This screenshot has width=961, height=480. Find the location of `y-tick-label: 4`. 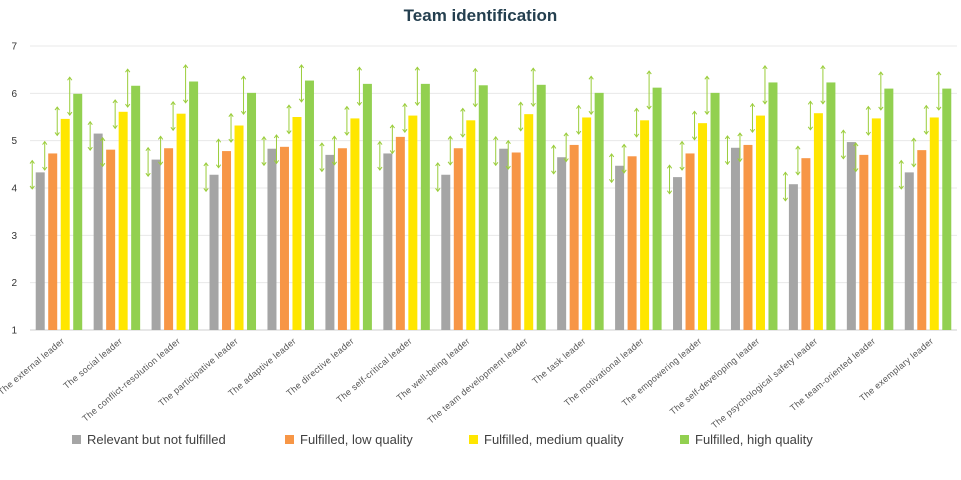

y-tick-label: 4 is located at coordinates (14, 189).